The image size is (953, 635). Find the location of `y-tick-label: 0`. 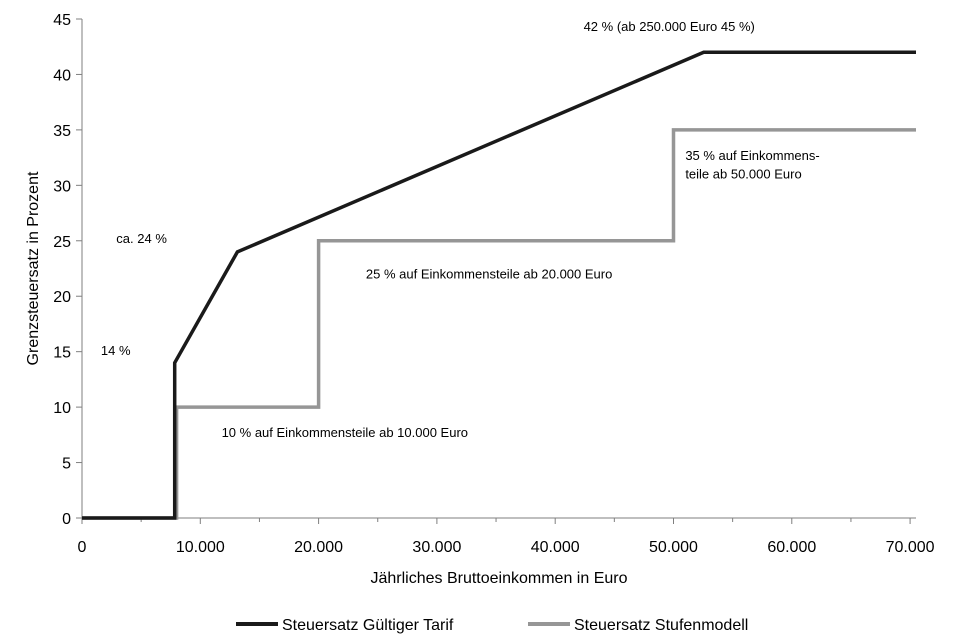

y-tick-label: 0 is located at coordinates (66, 519).